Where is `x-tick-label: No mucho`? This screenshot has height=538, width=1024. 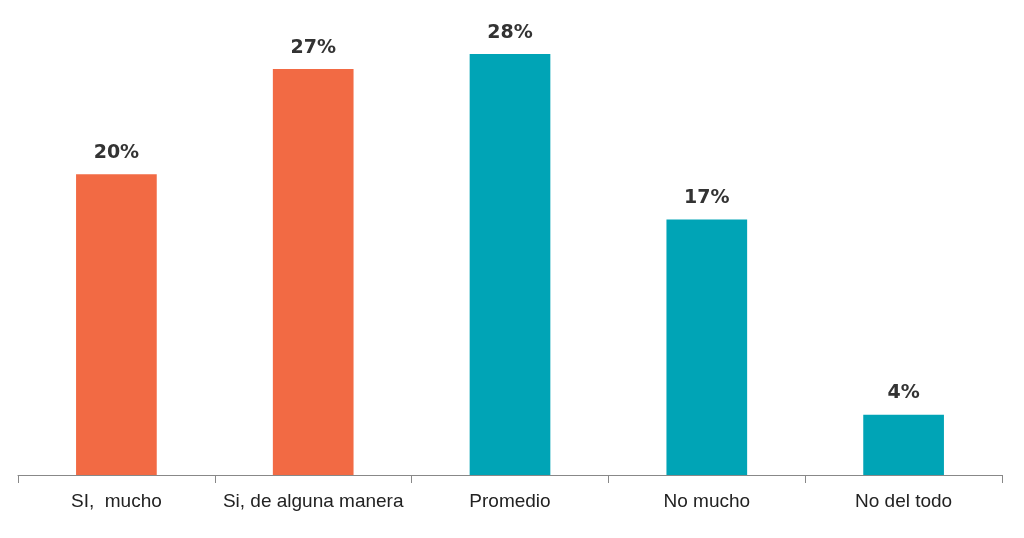 x-tick-label: No mucho is located at coordinates (707, 500).